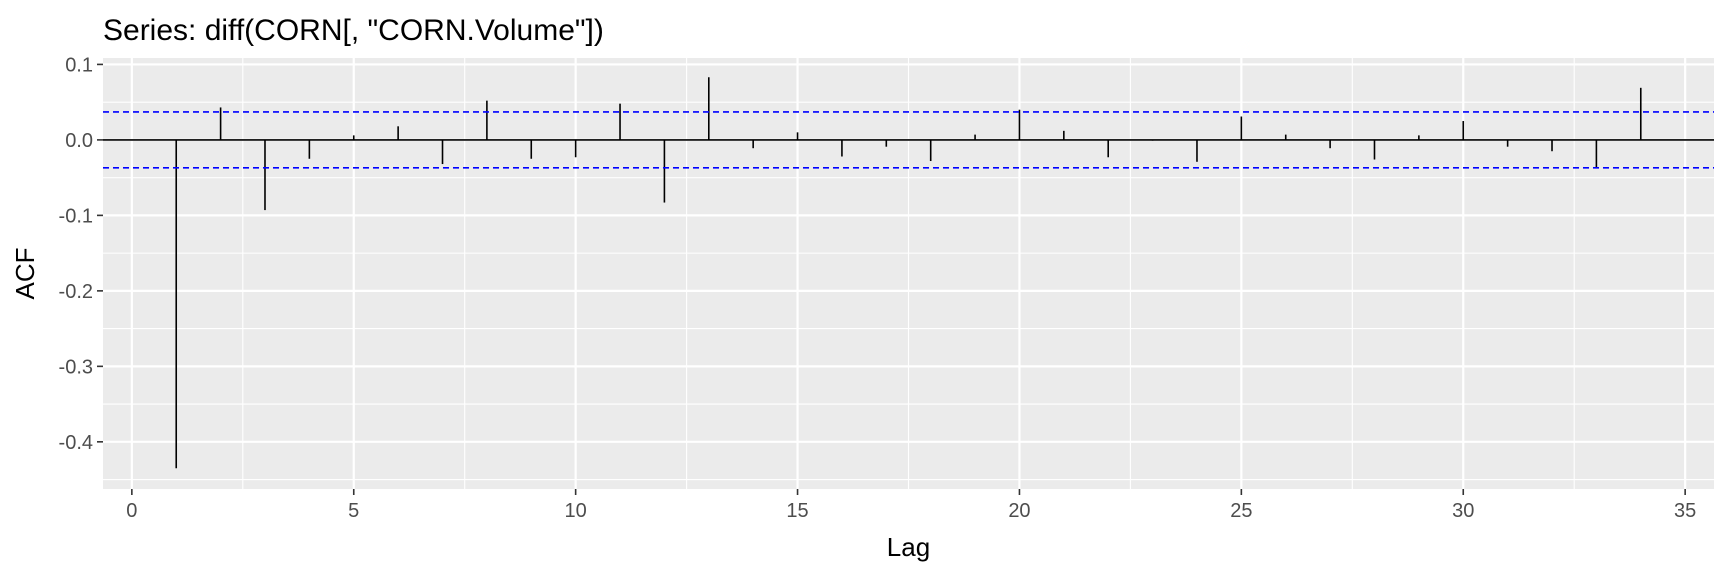  I want to click on y-axis-title: ACF, so click(25, 274).